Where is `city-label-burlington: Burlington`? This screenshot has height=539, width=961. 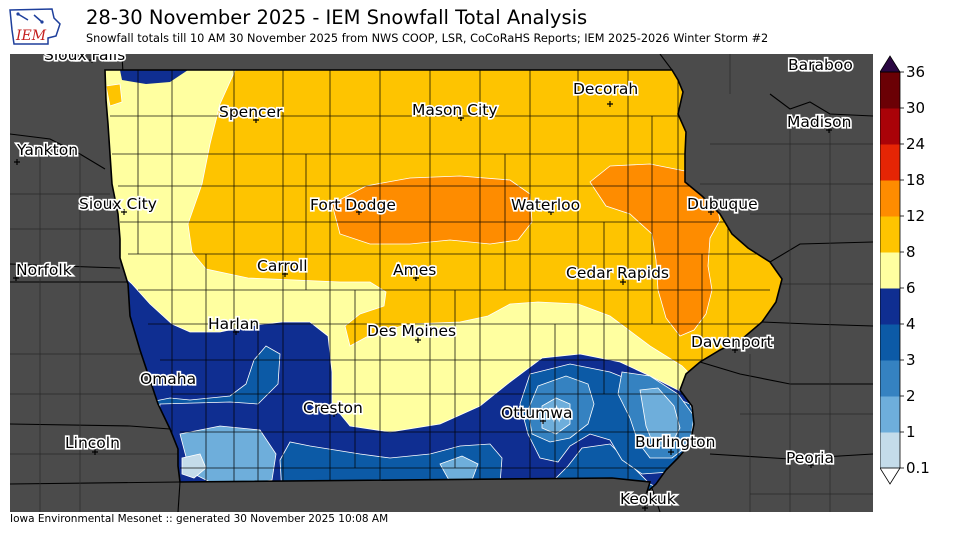
city-label-burlington: Burlington is located at coordinates (675, 442).